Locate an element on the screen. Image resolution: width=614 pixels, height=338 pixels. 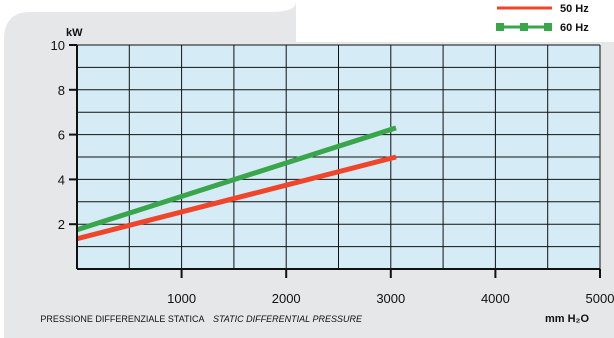
x-tick-label: 1000 is located at coordinates (181, 298).